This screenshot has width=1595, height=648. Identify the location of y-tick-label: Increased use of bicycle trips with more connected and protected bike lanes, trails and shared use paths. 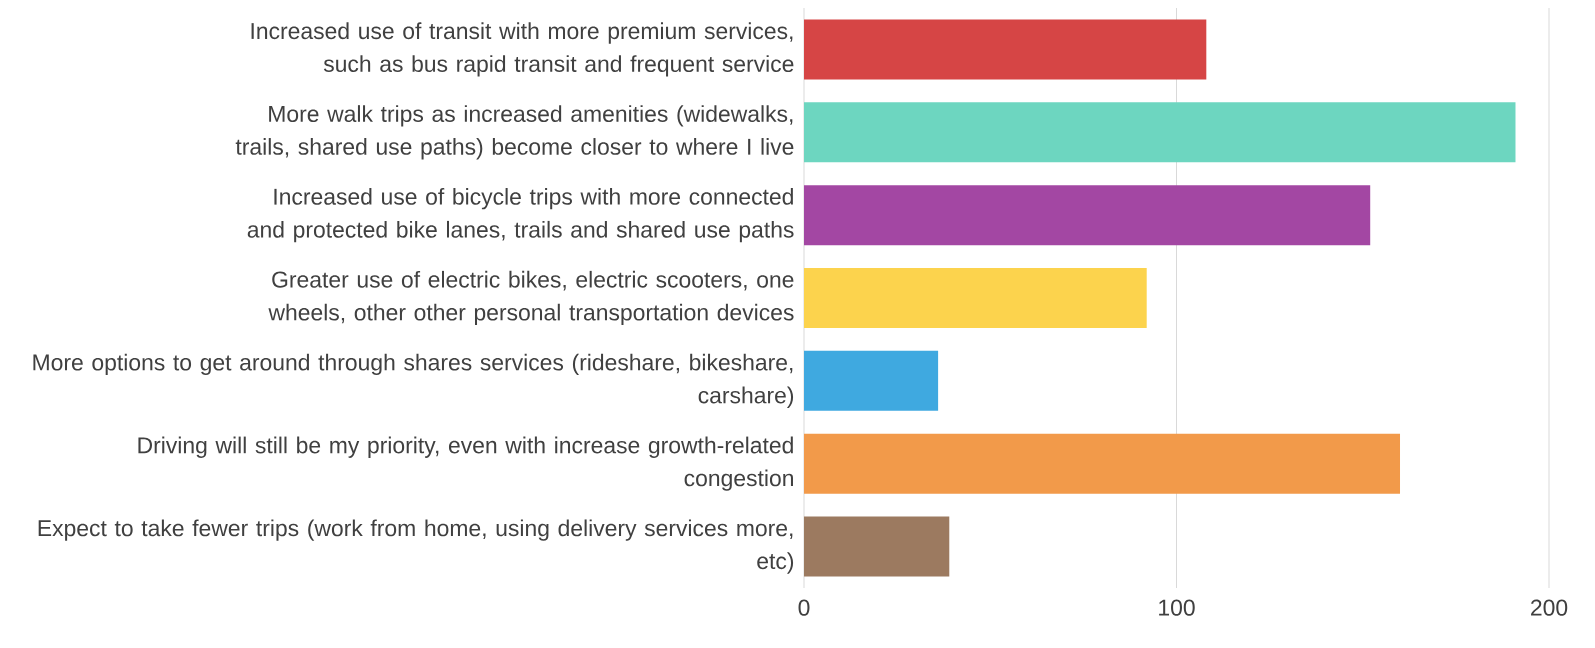
(520, 215).